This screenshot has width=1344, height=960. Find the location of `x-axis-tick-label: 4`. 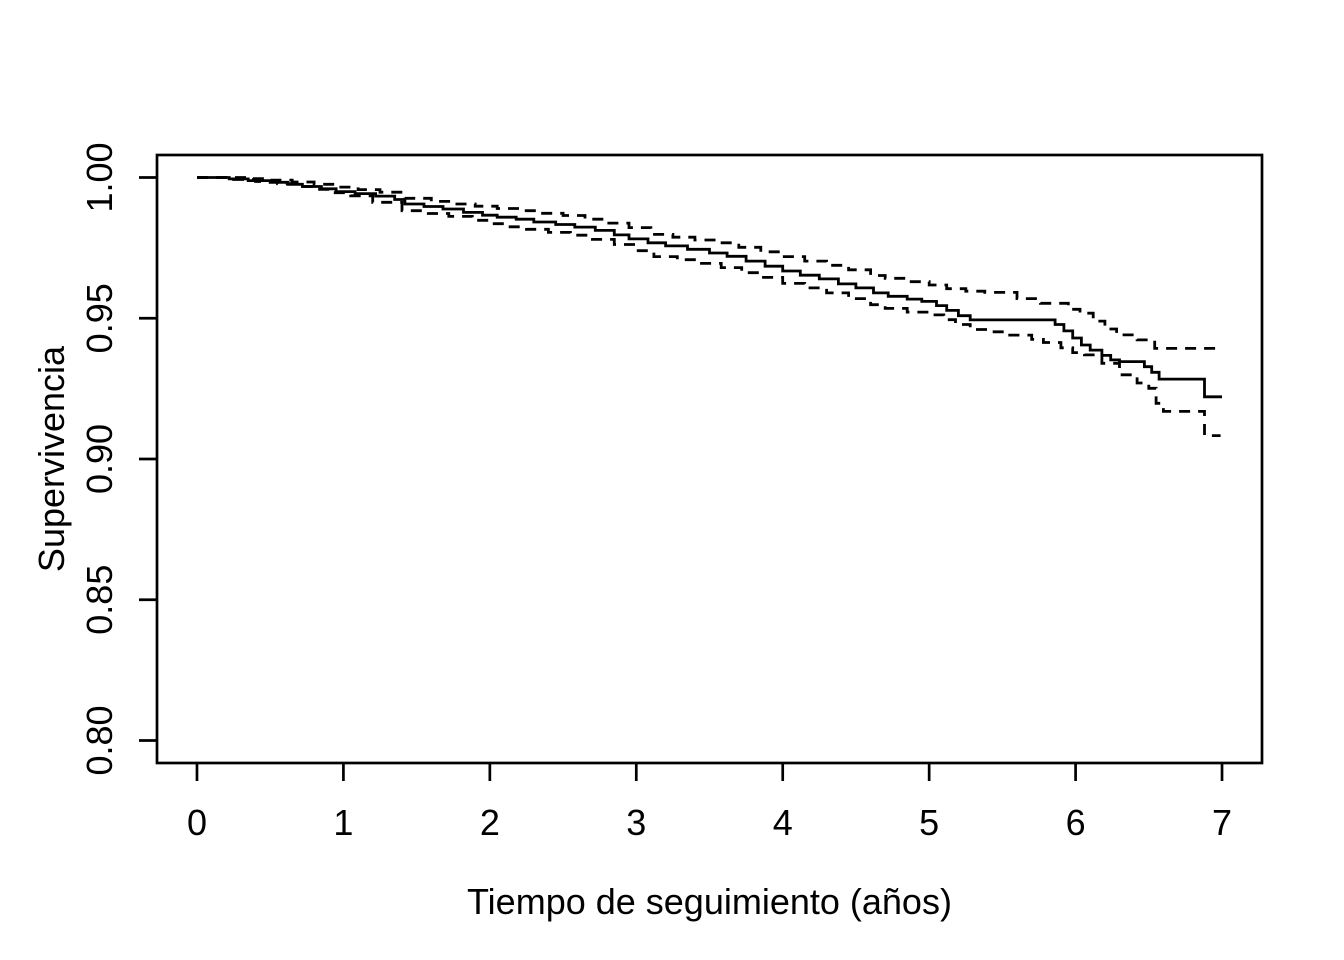

x-axis-tick-label: 4 is located at coordinates (783, 822).